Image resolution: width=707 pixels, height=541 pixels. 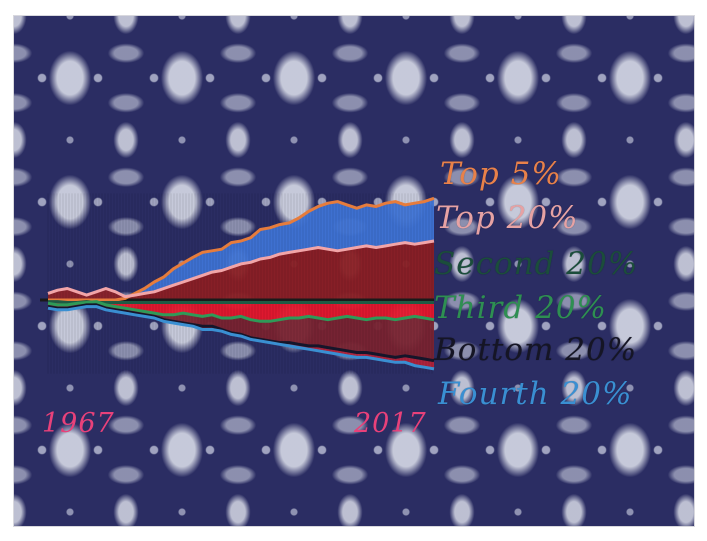 I want to click on line-bottom-20-, so click(x=241, y=333).